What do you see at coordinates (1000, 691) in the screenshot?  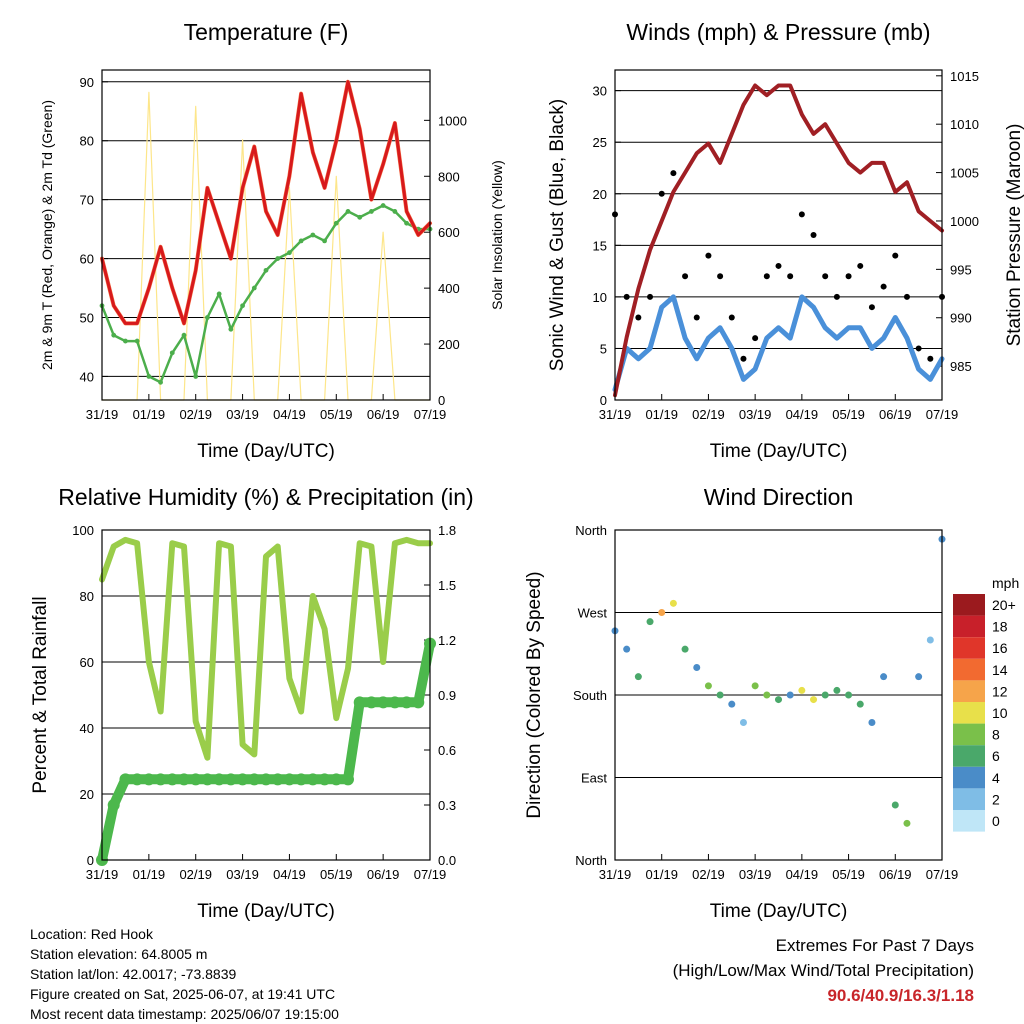 I see `legend-label: 12` at bounding box center [1000, 691].